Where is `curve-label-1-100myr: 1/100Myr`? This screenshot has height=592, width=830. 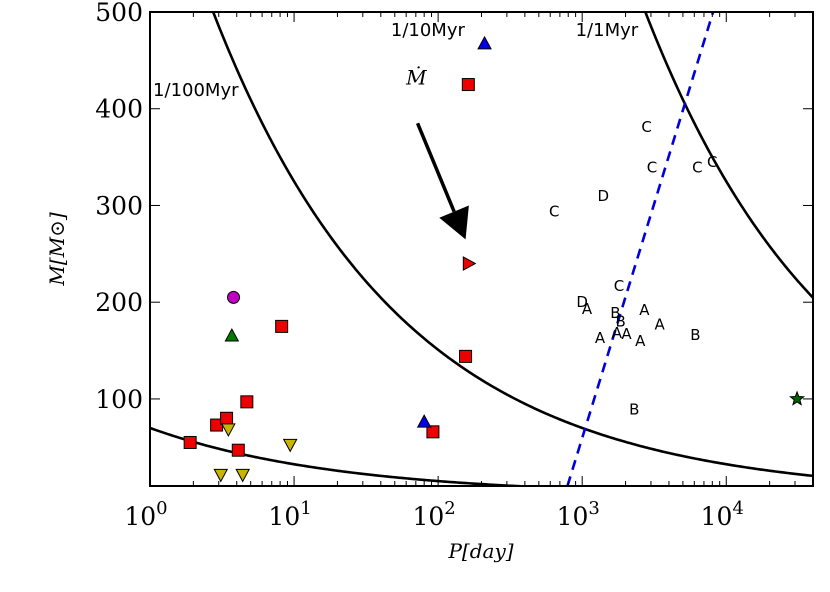 curve-label-1-100myr: 1/100Myr is located at coordinates (196, 90).